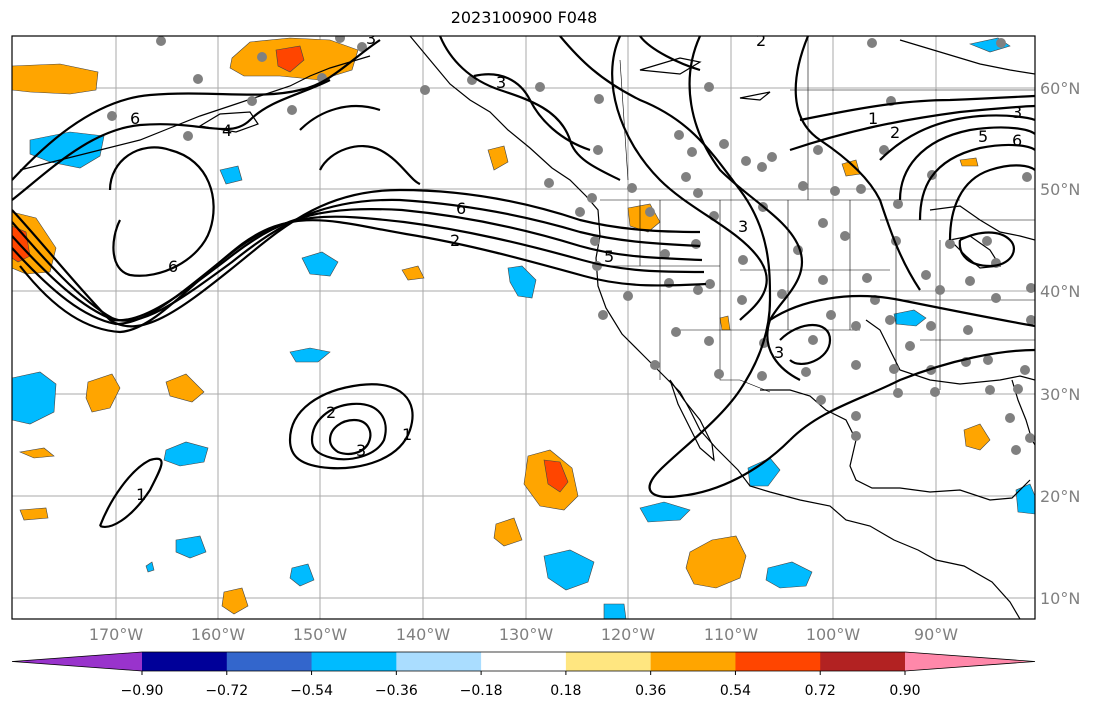  Describe the element at coordinates (1060, 598) in the screenshot. I see `lat-label: 10°N` at that location.